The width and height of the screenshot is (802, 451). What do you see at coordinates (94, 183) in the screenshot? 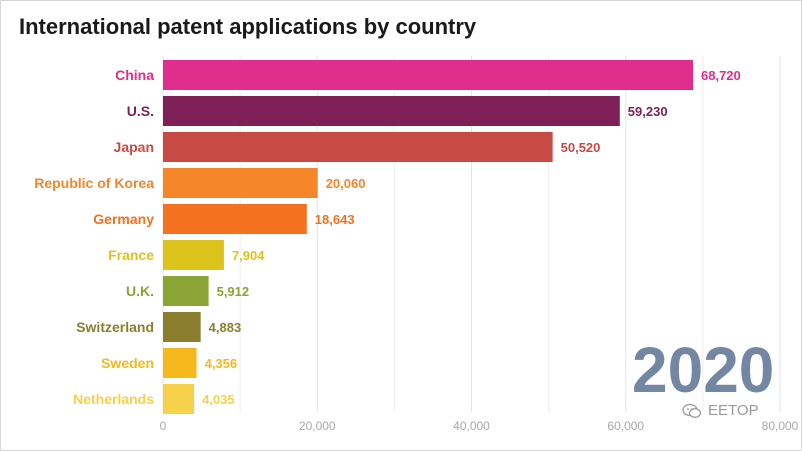
I see `category-label: Republic of Korea` at bounding box center [94, 183].